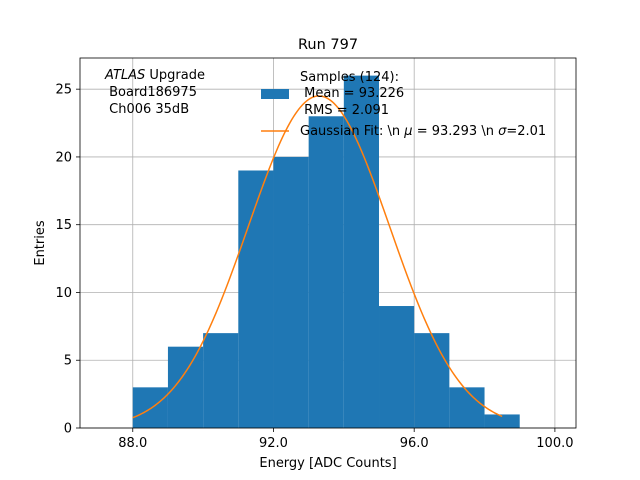 The height and width of the screenshot is (480, 640). I want to click on x-axis-label: Energy [ADC Counts], so click(327, 463).